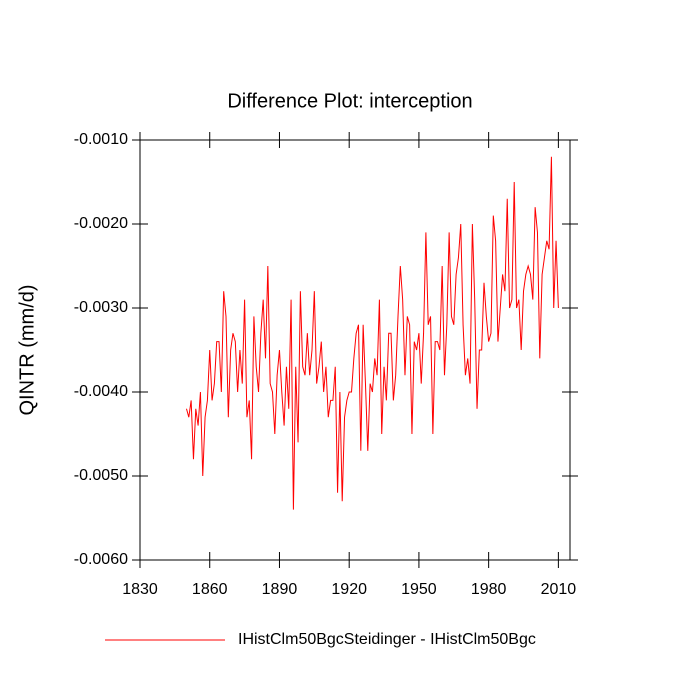 Image resolution: width=700 pixels, height=700 pixels. What do you see at coordinates (210, 589) in the screenshot?
I see `x-tick-label: 1860` at bounding box center [210, 589].